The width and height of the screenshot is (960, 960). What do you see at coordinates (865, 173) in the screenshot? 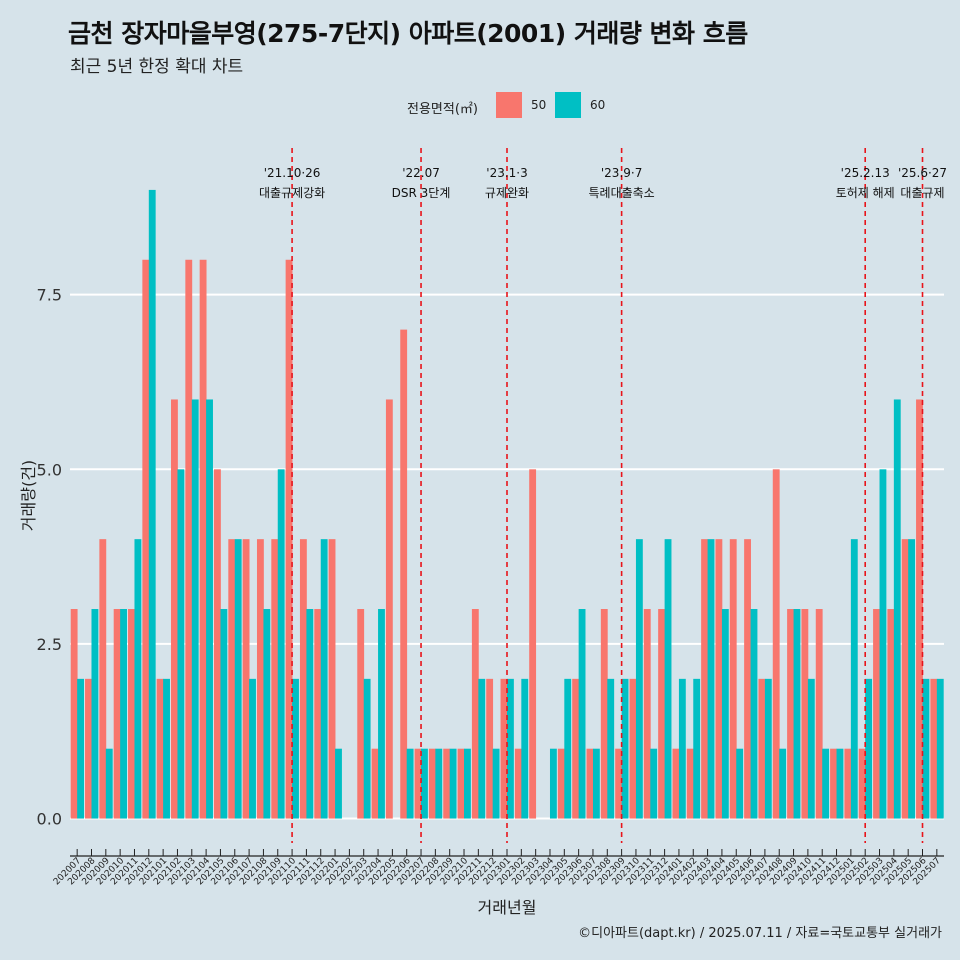
I see `event-date: '25.2.13` at bounding box center [865, 173].